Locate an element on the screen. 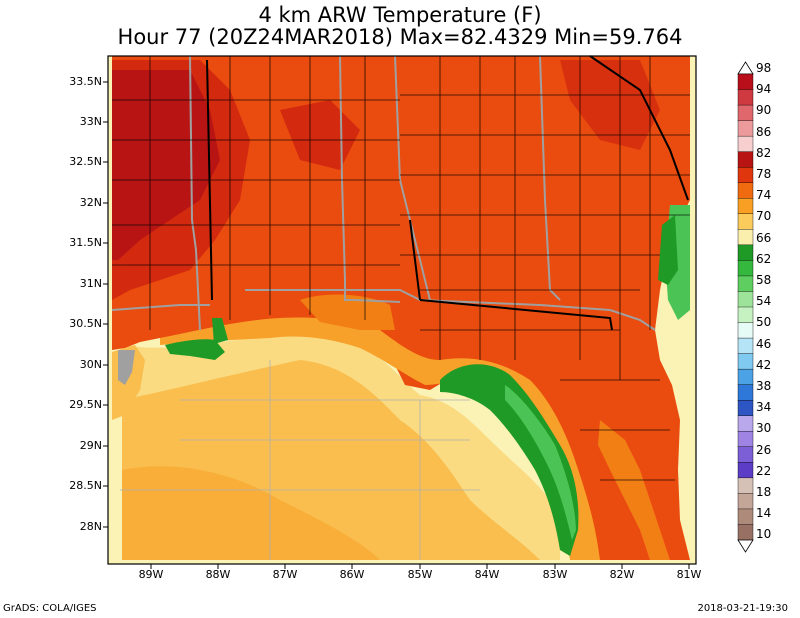 The image size is (800, 618). colorbar is located at coordinates (745, 307).